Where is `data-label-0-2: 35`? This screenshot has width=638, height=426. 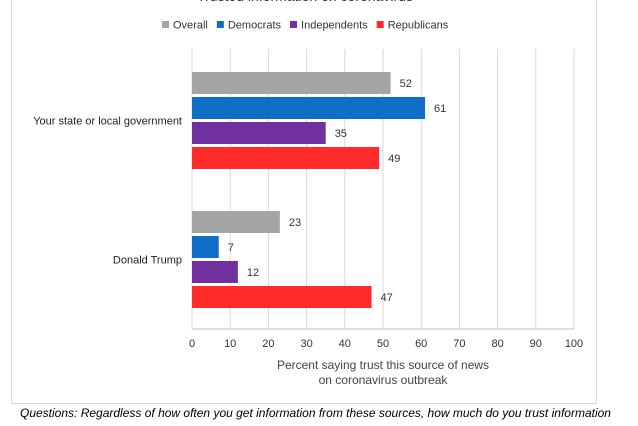
data-label-0-2: 35 is located at coordinates (341, 134).